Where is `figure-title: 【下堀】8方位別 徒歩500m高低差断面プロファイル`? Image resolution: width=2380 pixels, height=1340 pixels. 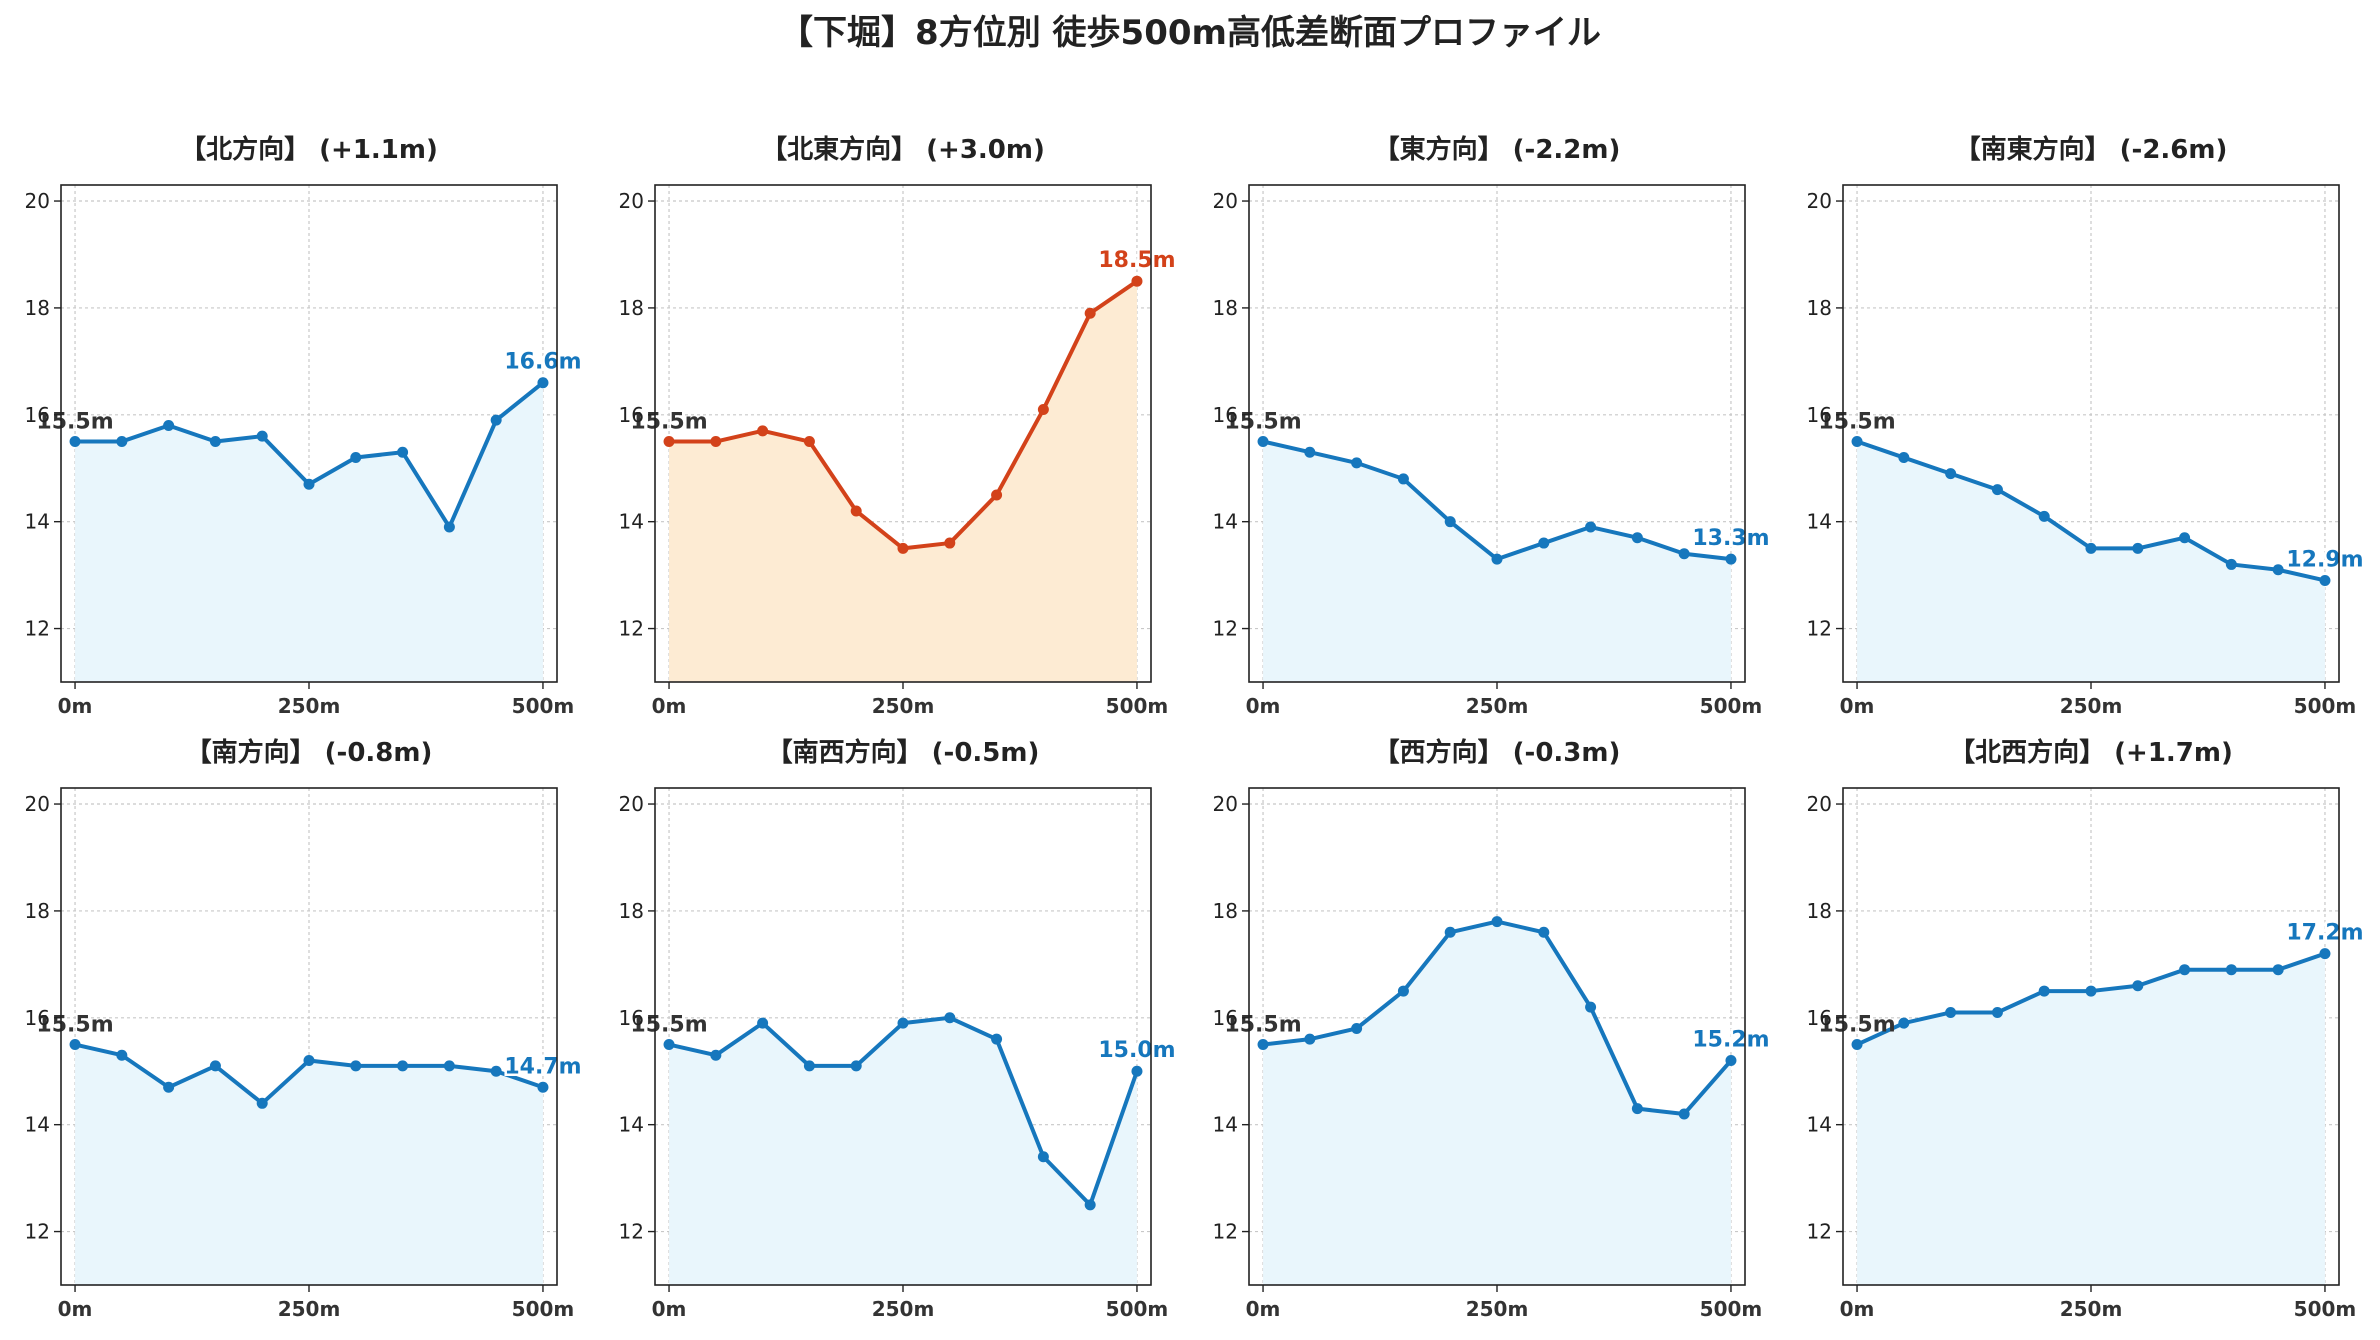
figure-title: 【下堀】8方位別 徒歩500m高低差断面プロファイル is located at coordinates (1190, 33).